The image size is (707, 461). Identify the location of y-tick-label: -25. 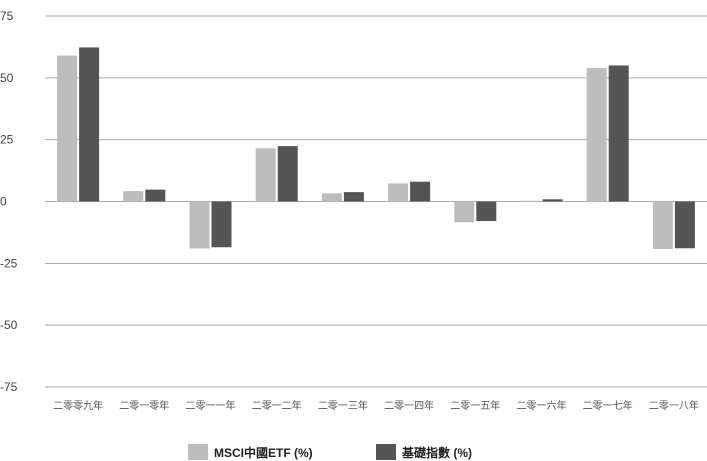
(9, 263).